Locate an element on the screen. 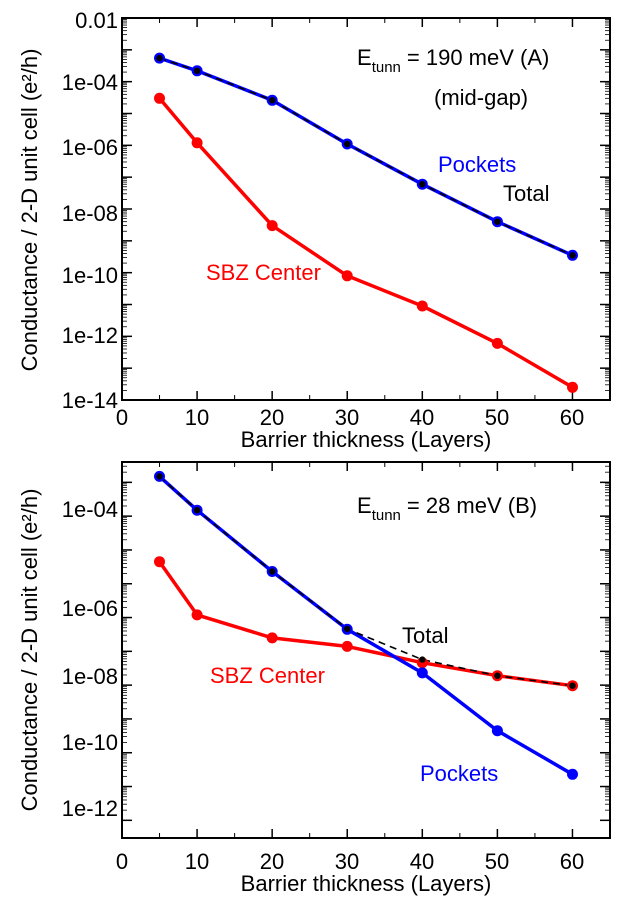 The width and height of the screenshot is (620, 898). panel-b-x-axis-label: Barrier thickness (Layers) is located at coordinates (366, 883).